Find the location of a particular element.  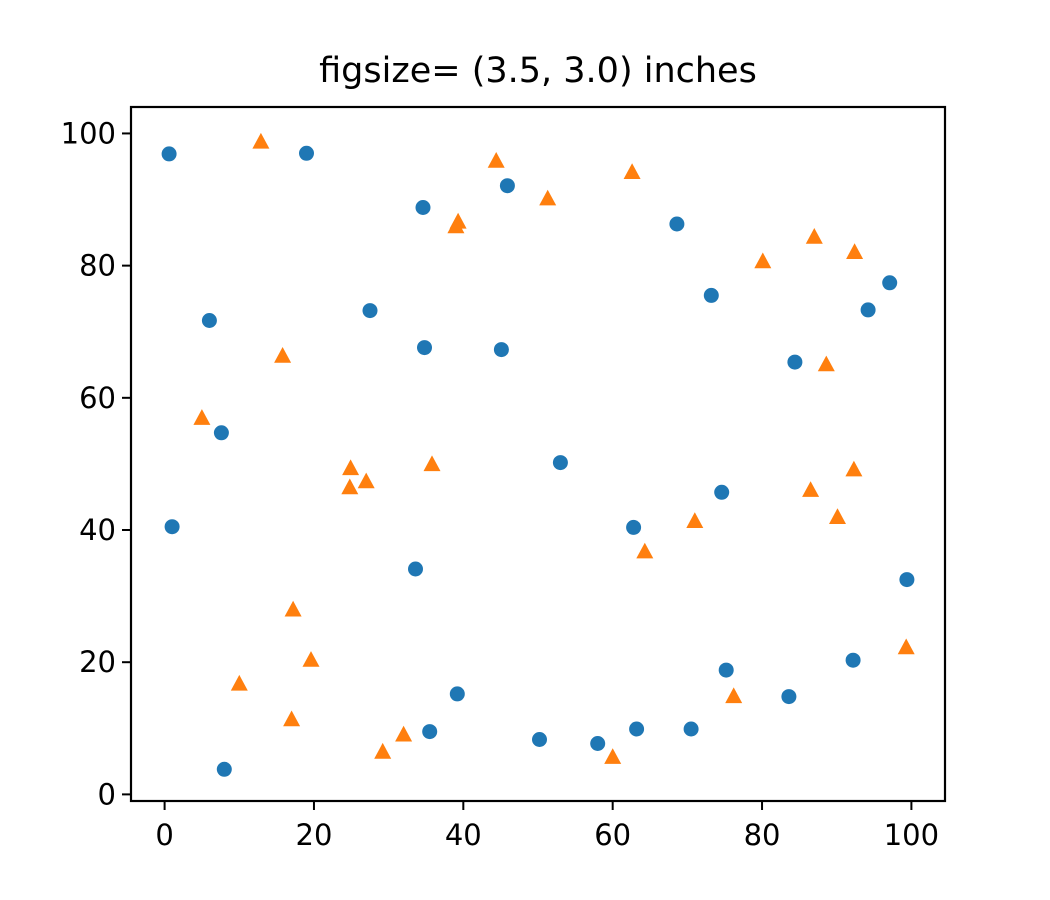

y-tick-label: 60 is located at coordinates (97, 398).